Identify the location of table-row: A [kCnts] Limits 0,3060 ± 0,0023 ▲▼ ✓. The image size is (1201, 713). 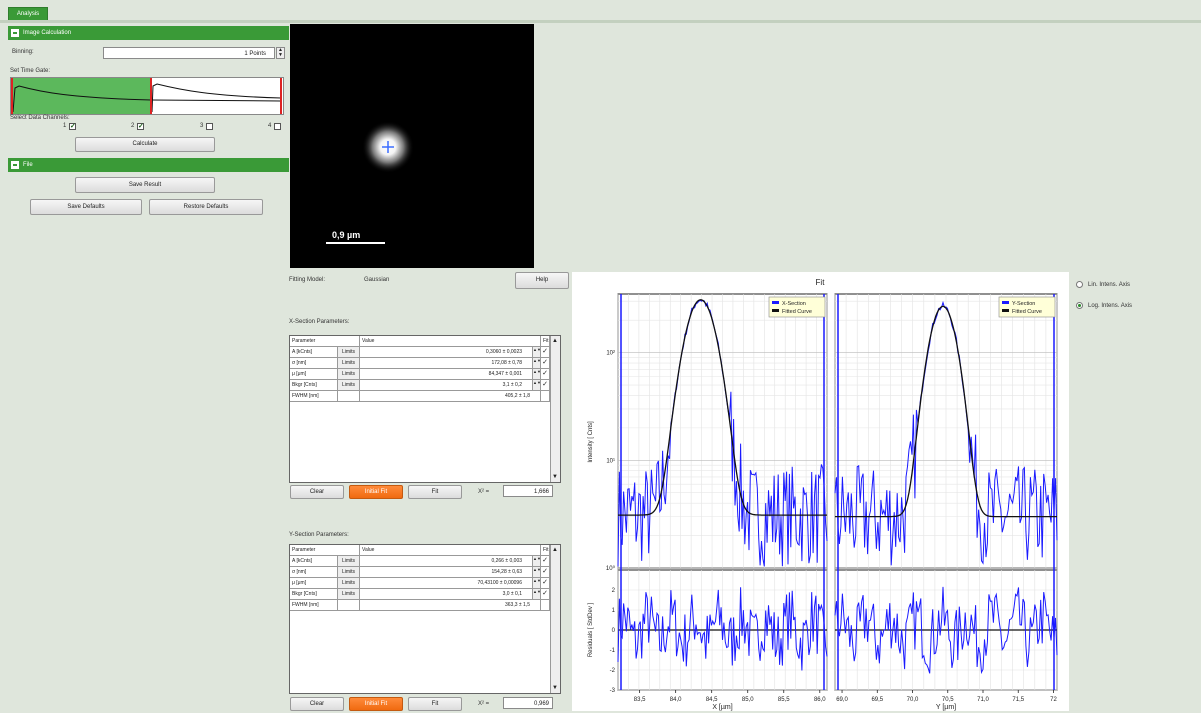
(425, 352).